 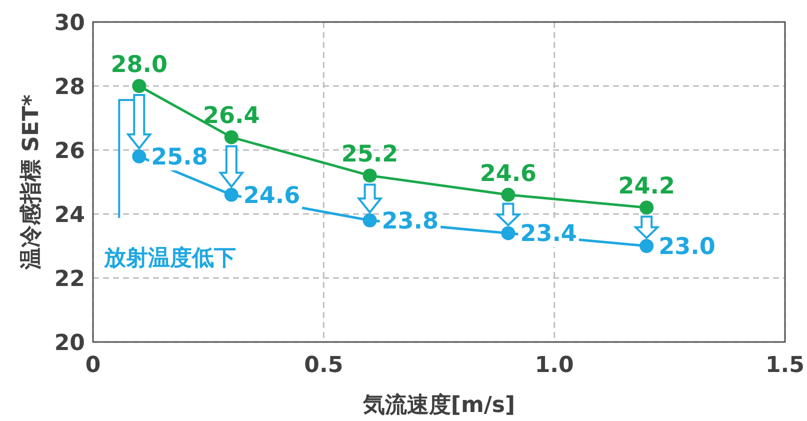 I want to click on annotation: 放射温度低下, so click(x=169, y=258).